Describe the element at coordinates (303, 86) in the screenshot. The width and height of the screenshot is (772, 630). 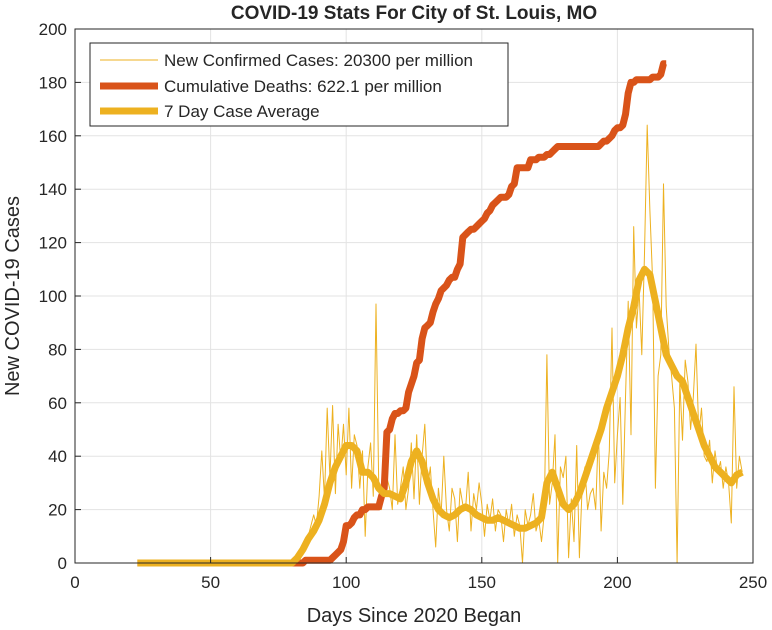
I see `legend-label-cumulative-deaths: Cumulative Deaths: 622.1 per million` at that location.